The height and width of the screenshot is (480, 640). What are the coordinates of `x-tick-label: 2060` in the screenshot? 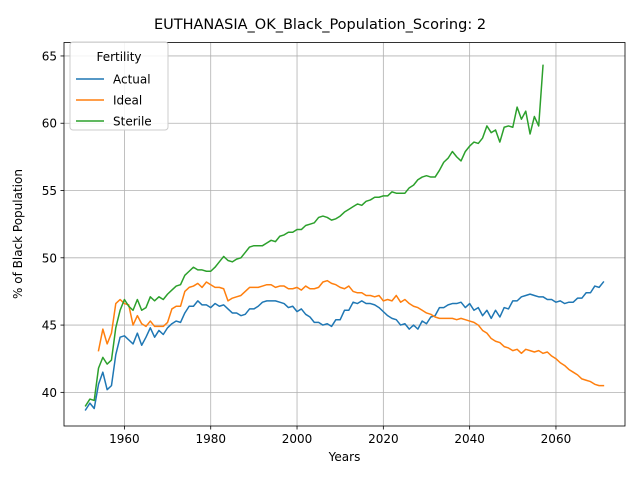 It's located at (556, 439).